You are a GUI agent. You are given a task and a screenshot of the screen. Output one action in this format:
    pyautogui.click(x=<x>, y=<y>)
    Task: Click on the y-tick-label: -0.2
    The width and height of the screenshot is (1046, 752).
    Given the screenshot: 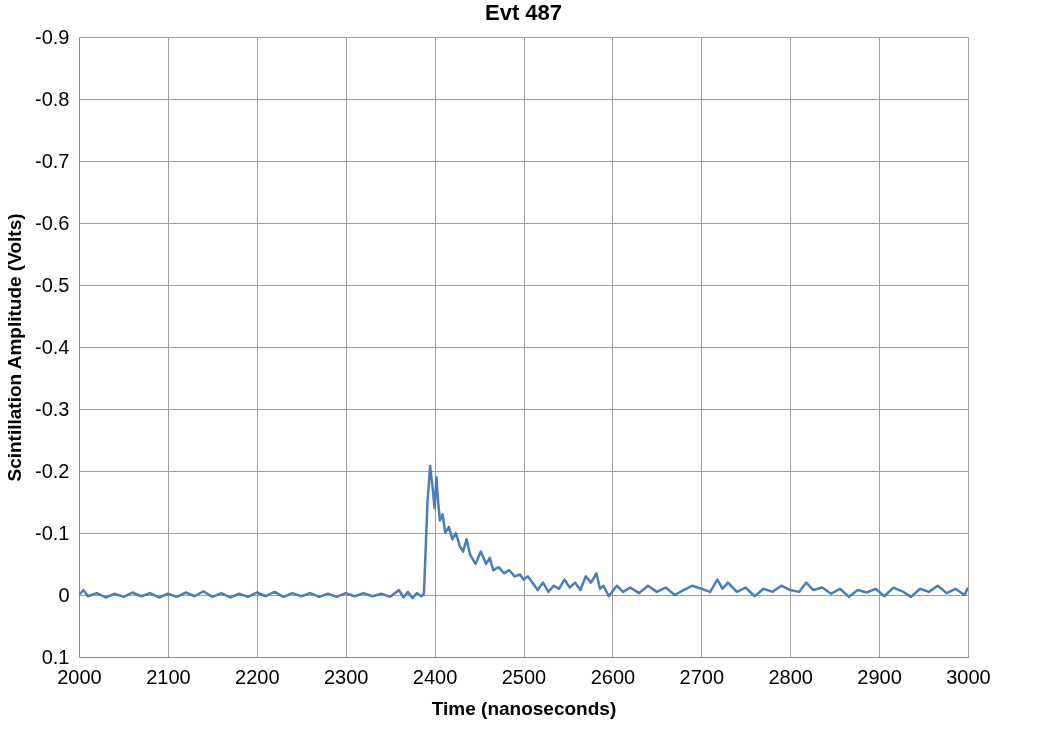 What is the action you would take?
    pyautogui.click(x=52, y=470)
    